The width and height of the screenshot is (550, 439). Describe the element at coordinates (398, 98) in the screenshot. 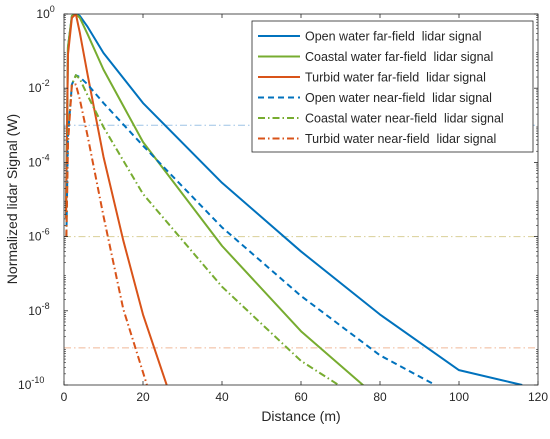

I see `legend-label-3: Open water near-field lidar signal` at that location.